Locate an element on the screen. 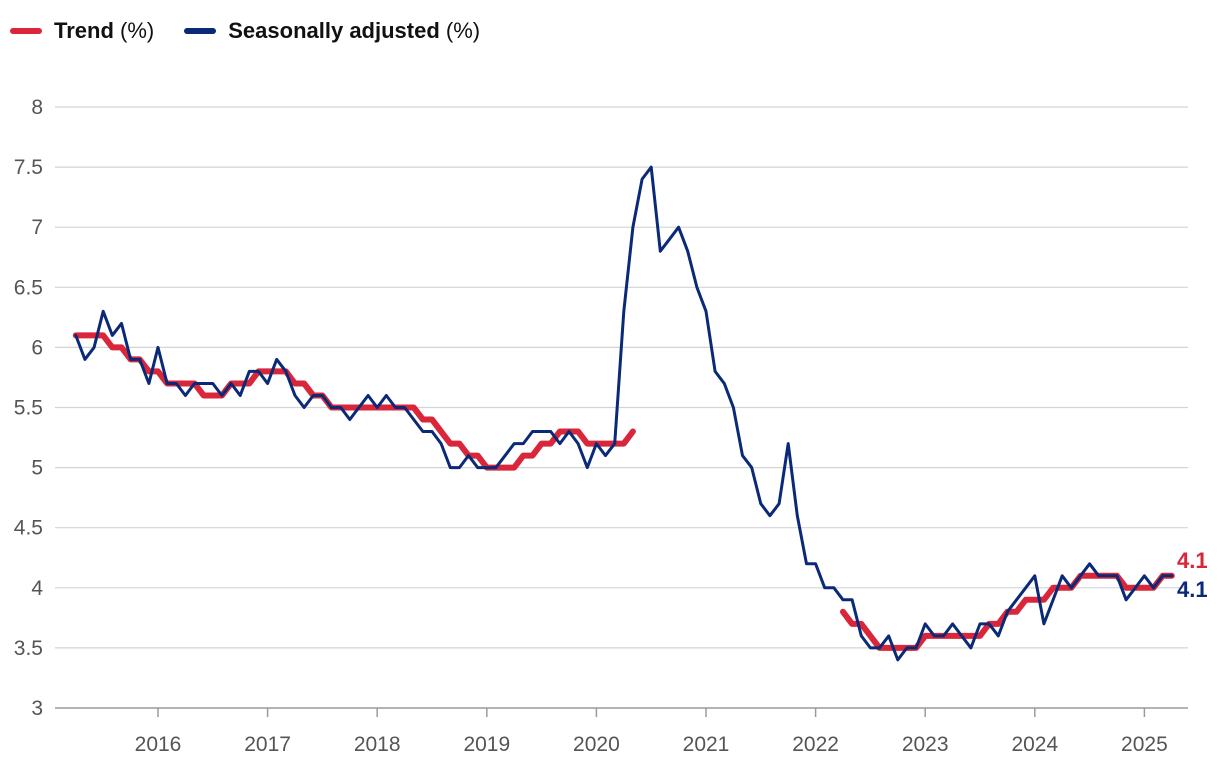  x-tick-label: 2016 is located at coordinates (158, 744).